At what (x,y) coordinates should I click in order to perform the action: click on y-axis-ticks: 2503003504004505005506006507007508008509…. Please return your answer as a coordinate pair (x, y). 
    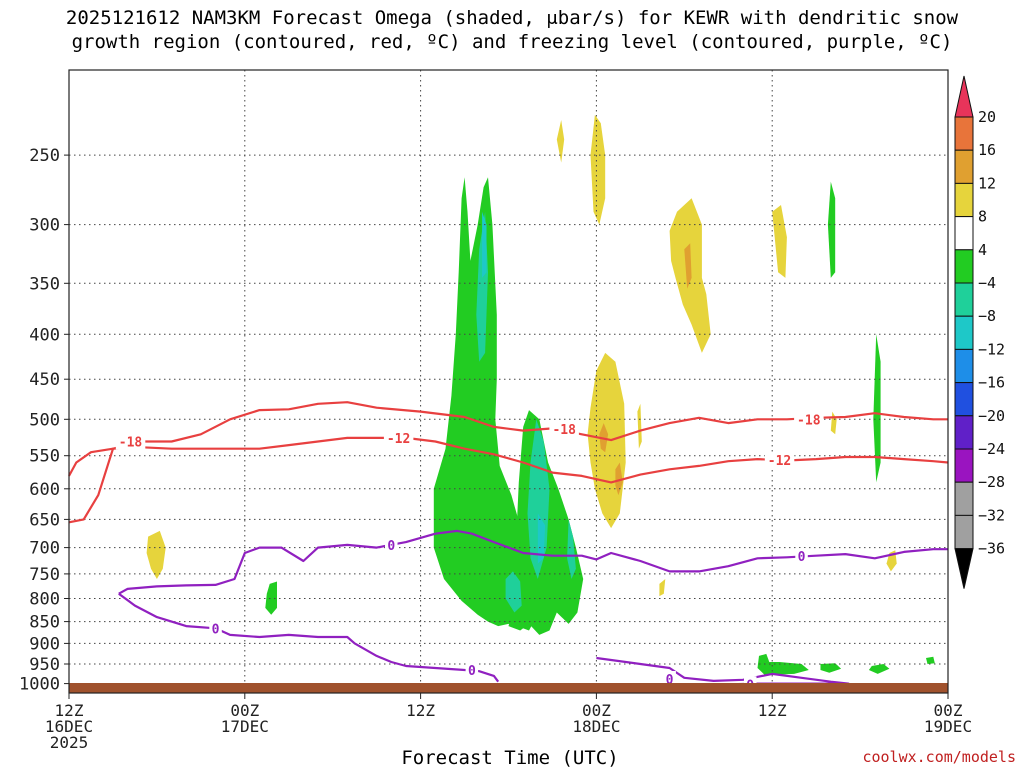
    Looking at the image, I should click on (44, 420).